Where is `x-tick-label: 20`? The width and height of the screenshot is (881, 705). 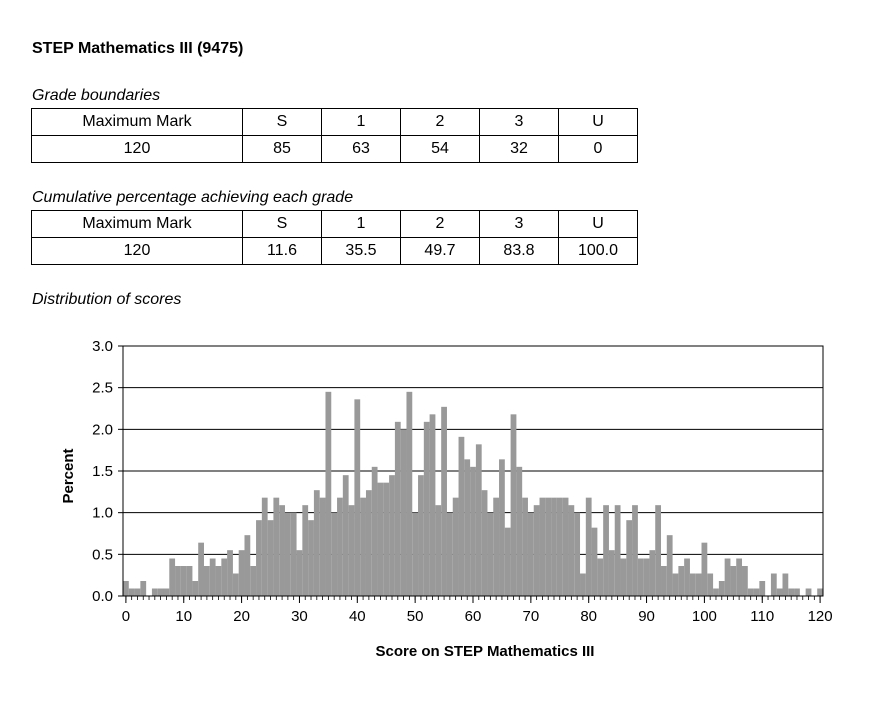
x-tick-label: 20 is located at coordinates (241, 616).